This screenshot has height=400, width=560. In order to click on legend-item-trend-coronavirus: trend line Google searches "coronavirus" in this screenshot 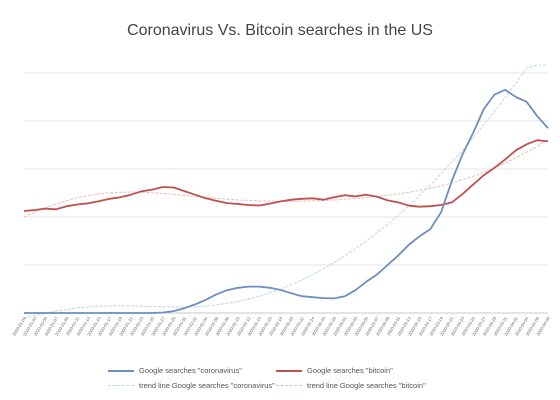, I will do `click(191, 385)`.